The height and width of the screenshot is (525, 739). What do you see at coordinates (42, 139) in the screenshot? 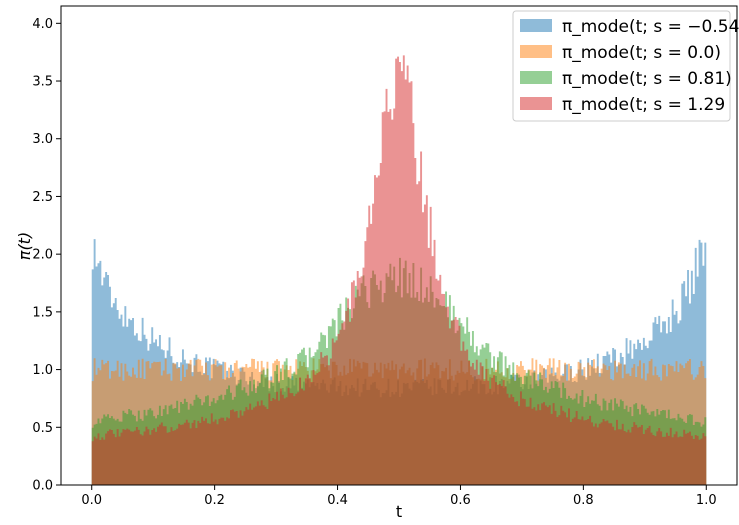
I see `y-tick-label: 3.0` at bounding box center [42, 139].